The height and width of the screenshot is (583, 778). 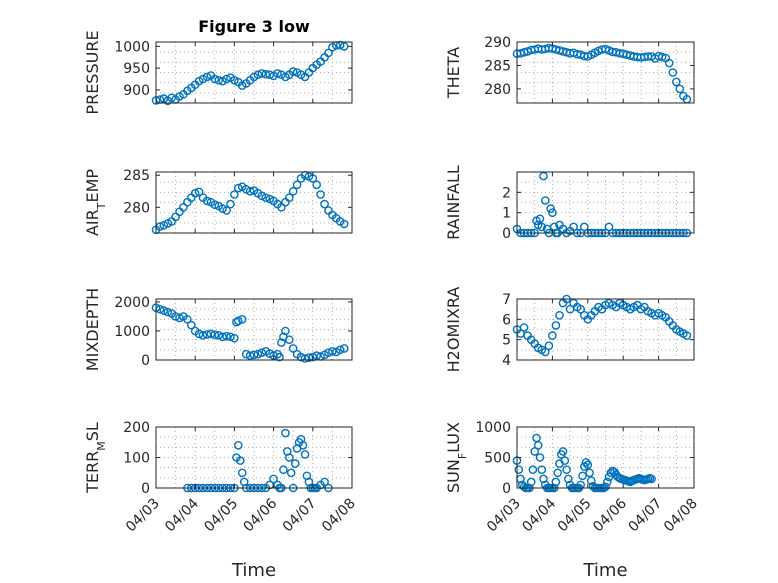 I want to click on y-tick-label: 950, so click(x=136, y=69).